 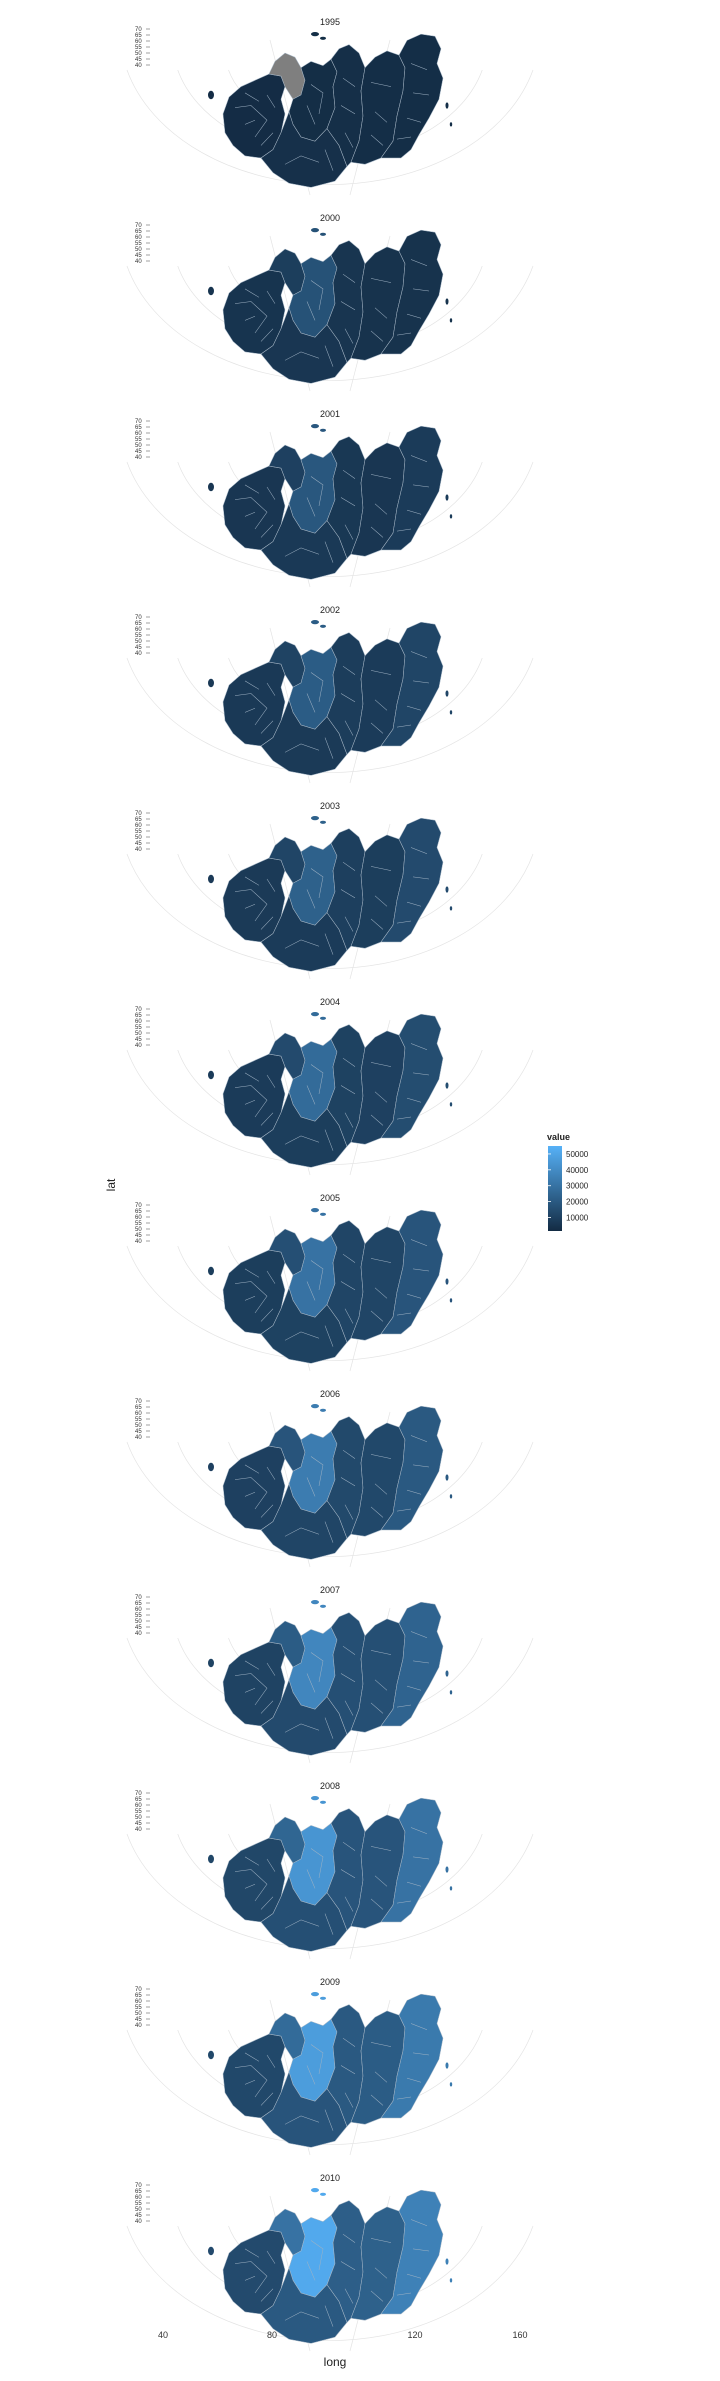 What do you see at coordinates (111, 1184) in the screenshot?
I see `y-axis-title: lat` at bounding box center [111, 1184].